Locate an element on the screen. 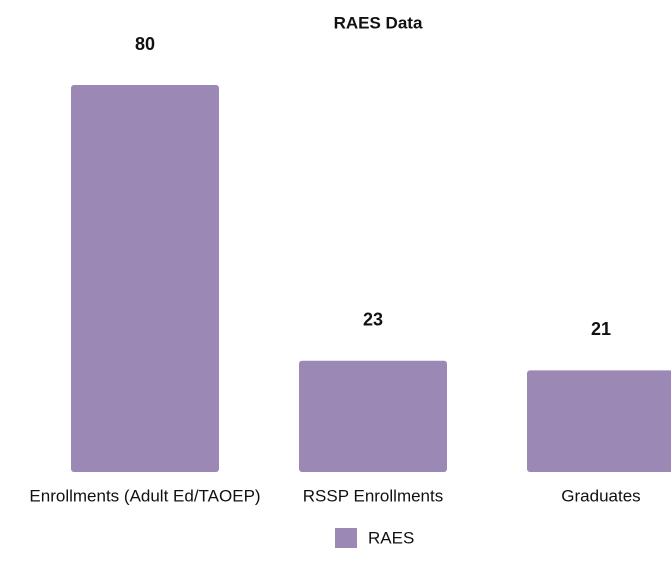 The width and height of the screenshot is (671, 578). data-label: 23 is located at coordinates (373, 319).